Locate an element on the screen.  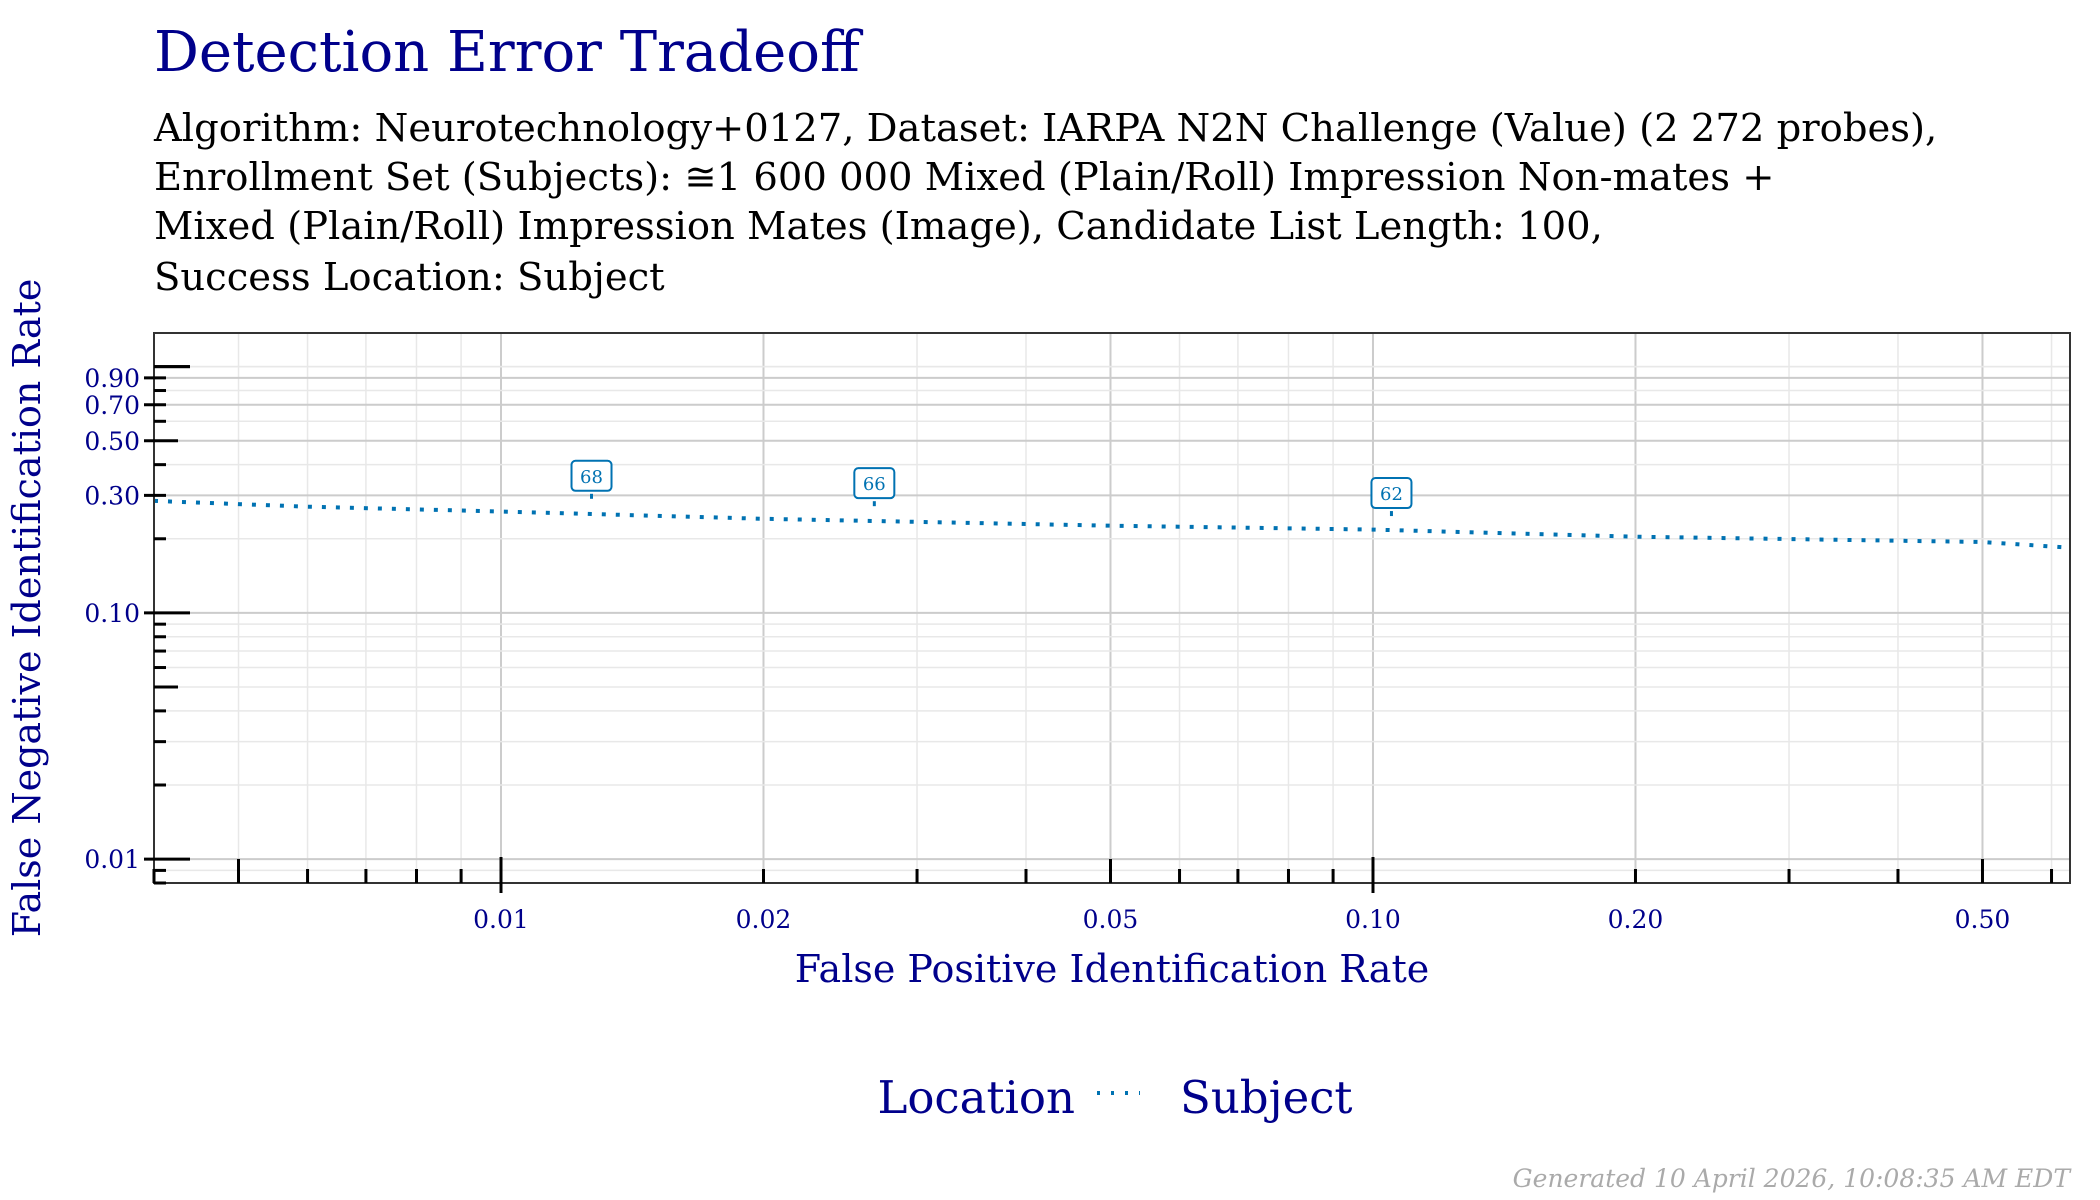
y-tick-label: 0.70 is located at coordinates (112, 405).